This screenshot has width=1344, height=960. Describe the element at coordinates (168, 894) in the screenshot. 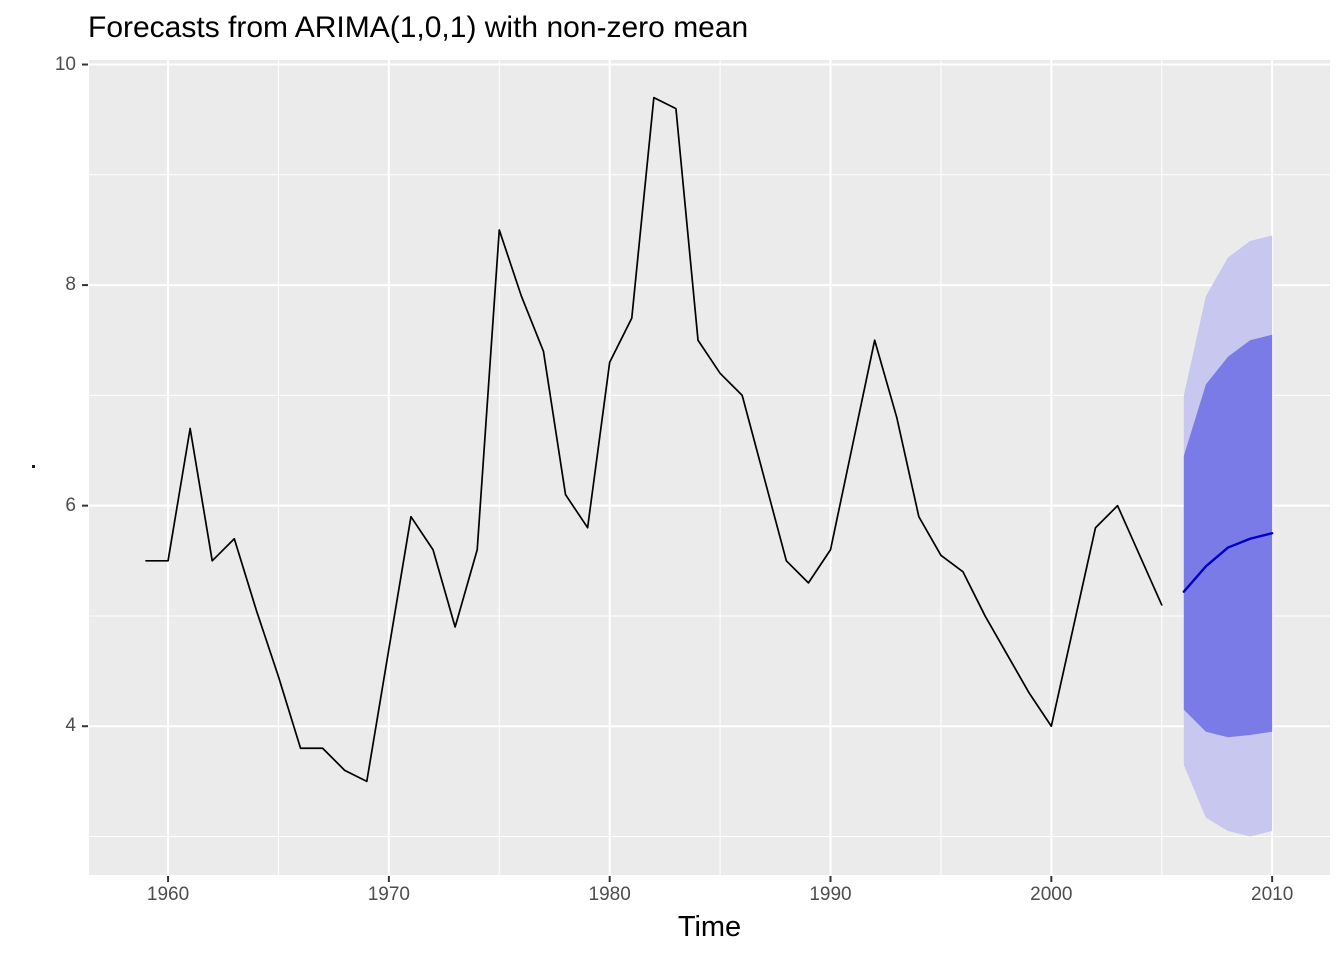

I see `x-tick-label: 1960` at that location.